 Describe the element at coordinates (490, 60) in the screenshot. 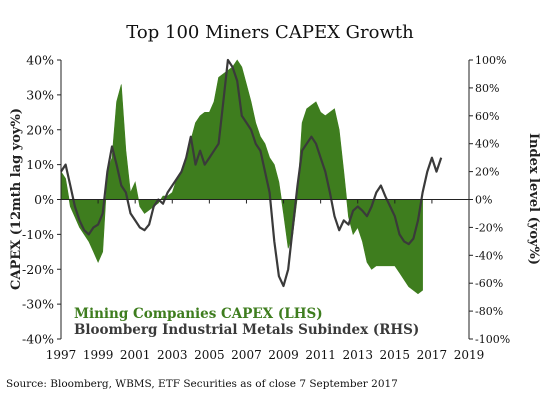

I see `right-tick-label: 100%` at that location.